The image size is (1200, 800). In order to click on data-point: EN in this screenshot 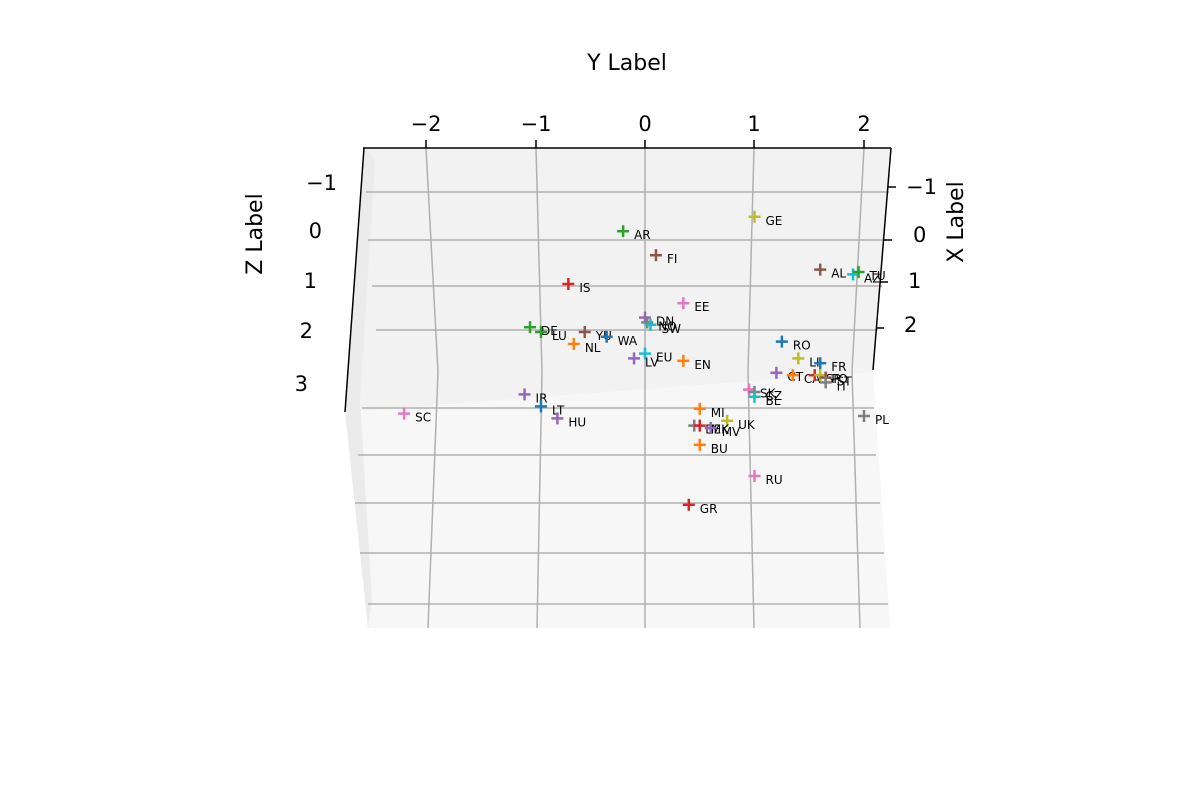, I will do `click(694, 363)`.